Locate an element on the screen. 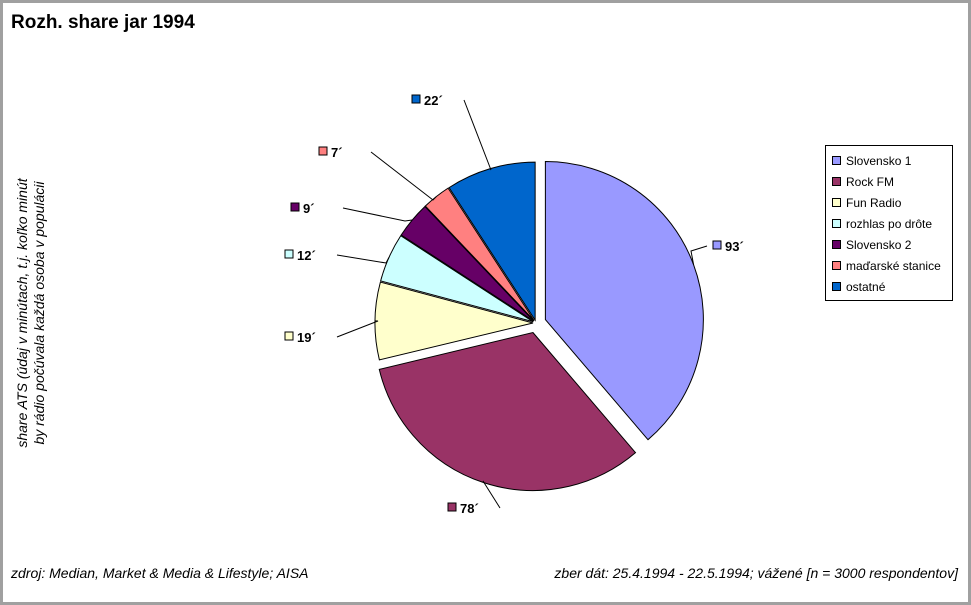 The width and height of the screenshot is (971, 605). data-label: 22´ is located at coordinates (433, 100).